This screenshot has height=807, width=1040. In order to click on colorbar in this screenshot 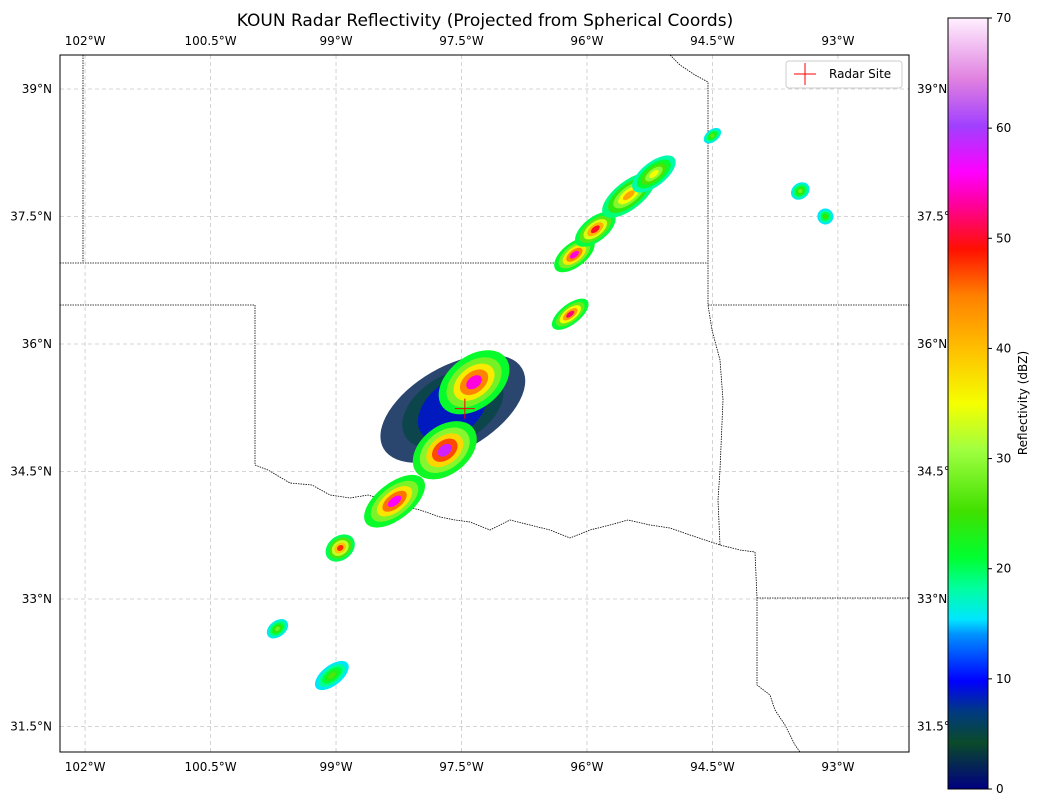, I will do `click(968, 403)`.